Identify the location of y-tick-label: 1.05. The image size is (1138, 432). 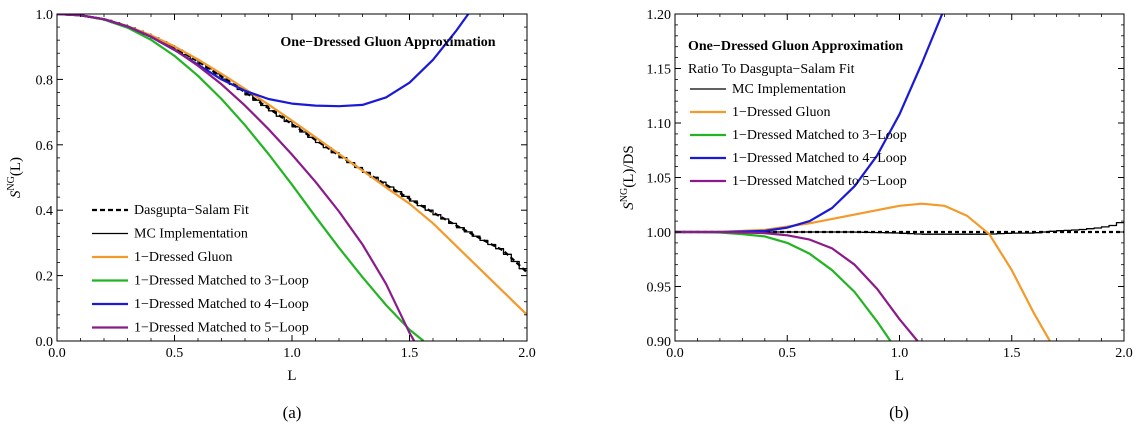
(659, 179).